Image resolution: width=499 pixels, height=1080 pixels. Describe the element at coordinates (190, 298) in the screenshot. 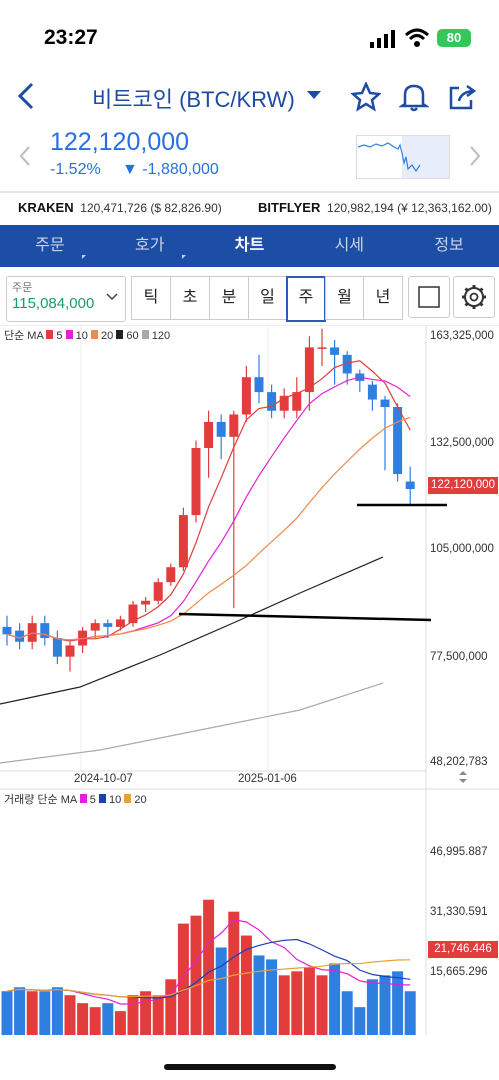

I see `period-second: 초` at that location.